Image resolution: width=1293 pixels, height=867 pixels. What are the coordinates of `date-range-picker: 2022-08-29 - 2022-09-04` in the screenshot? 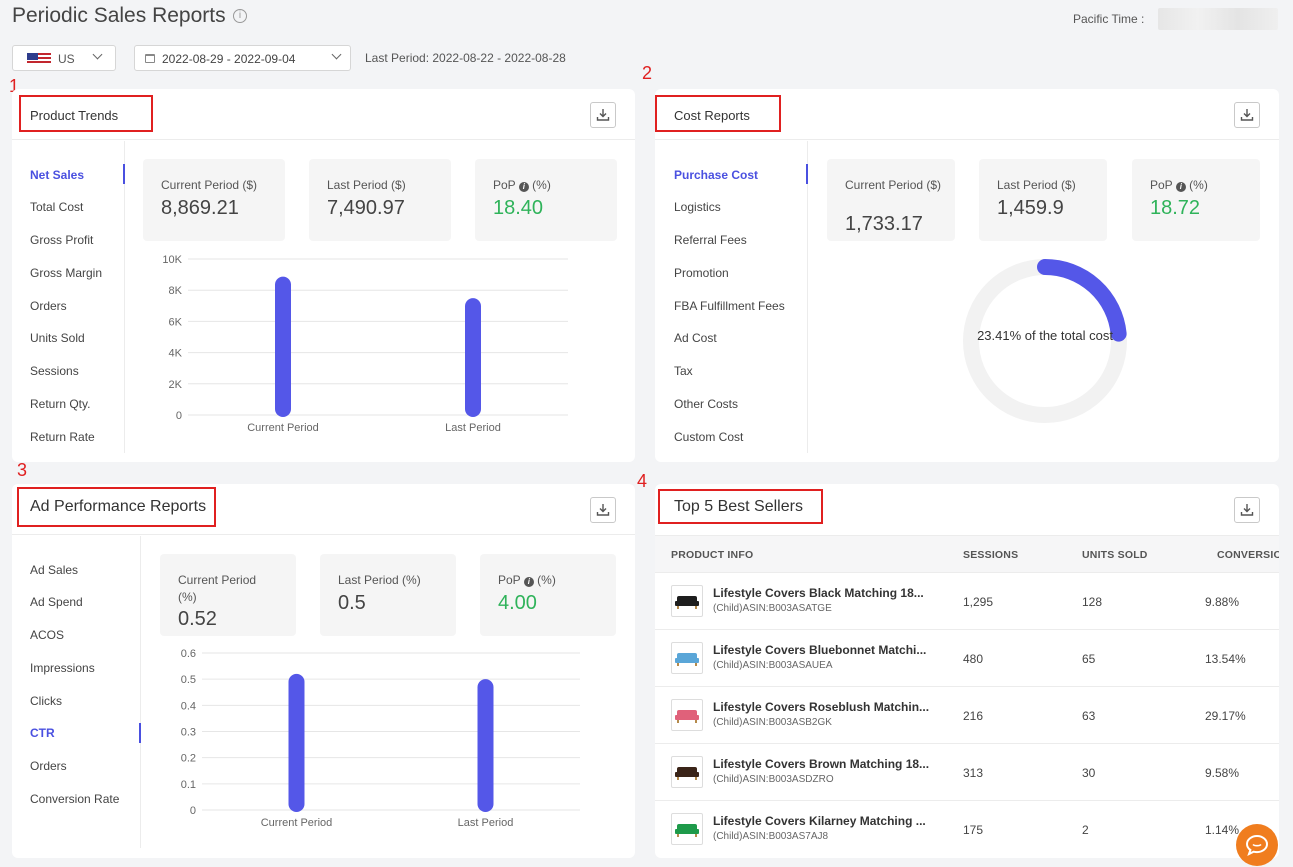 It's located at (242, 58).